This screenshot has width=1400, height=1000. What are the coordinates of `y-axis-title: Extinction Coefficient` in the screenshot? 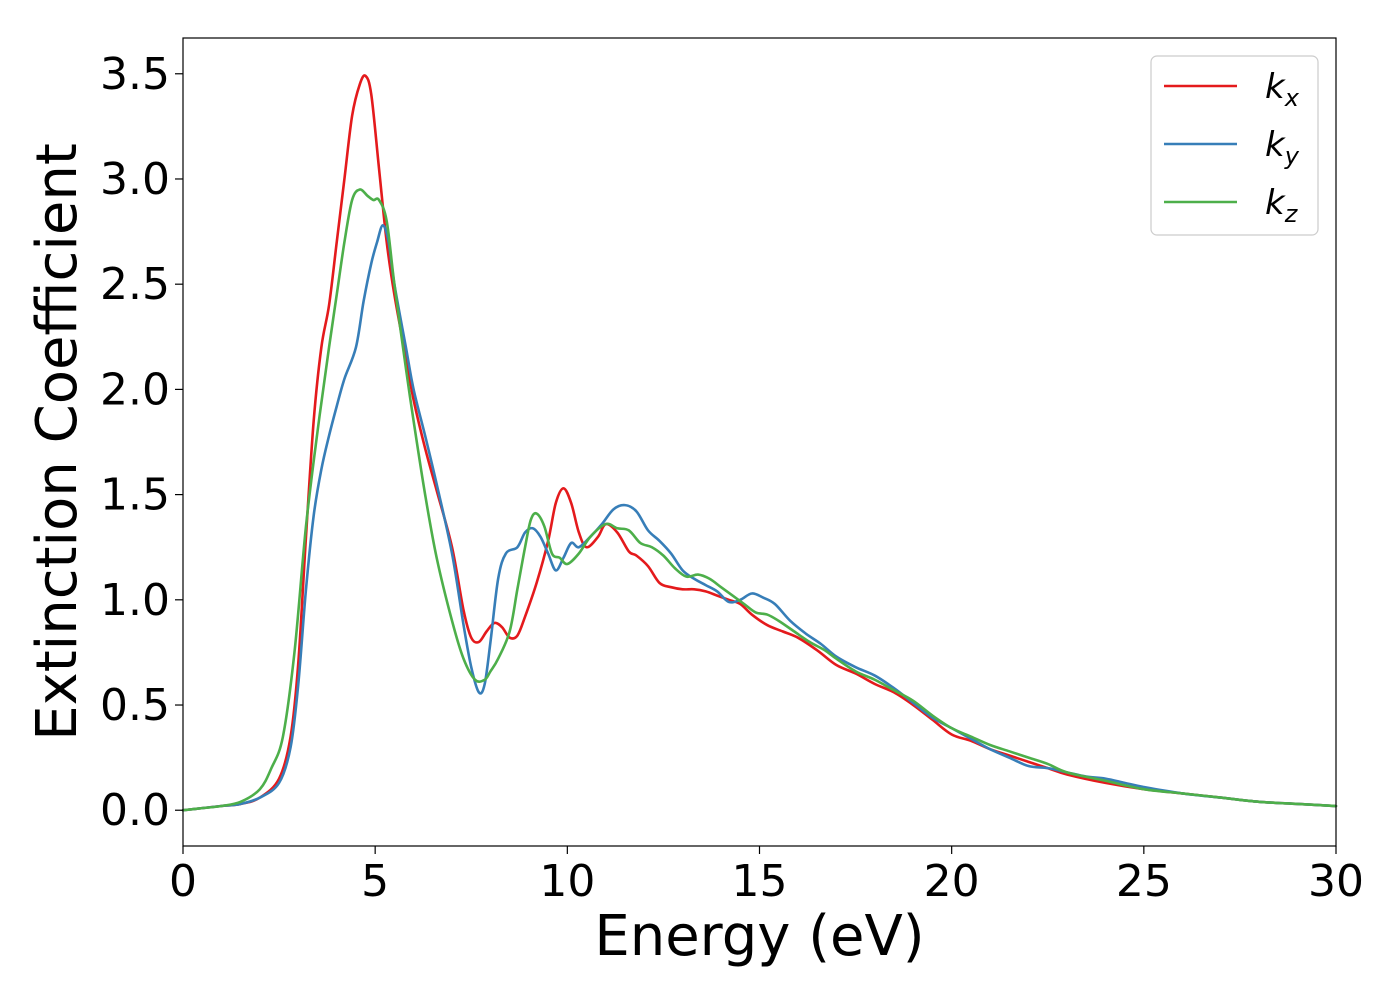 It's located at (57, 442).